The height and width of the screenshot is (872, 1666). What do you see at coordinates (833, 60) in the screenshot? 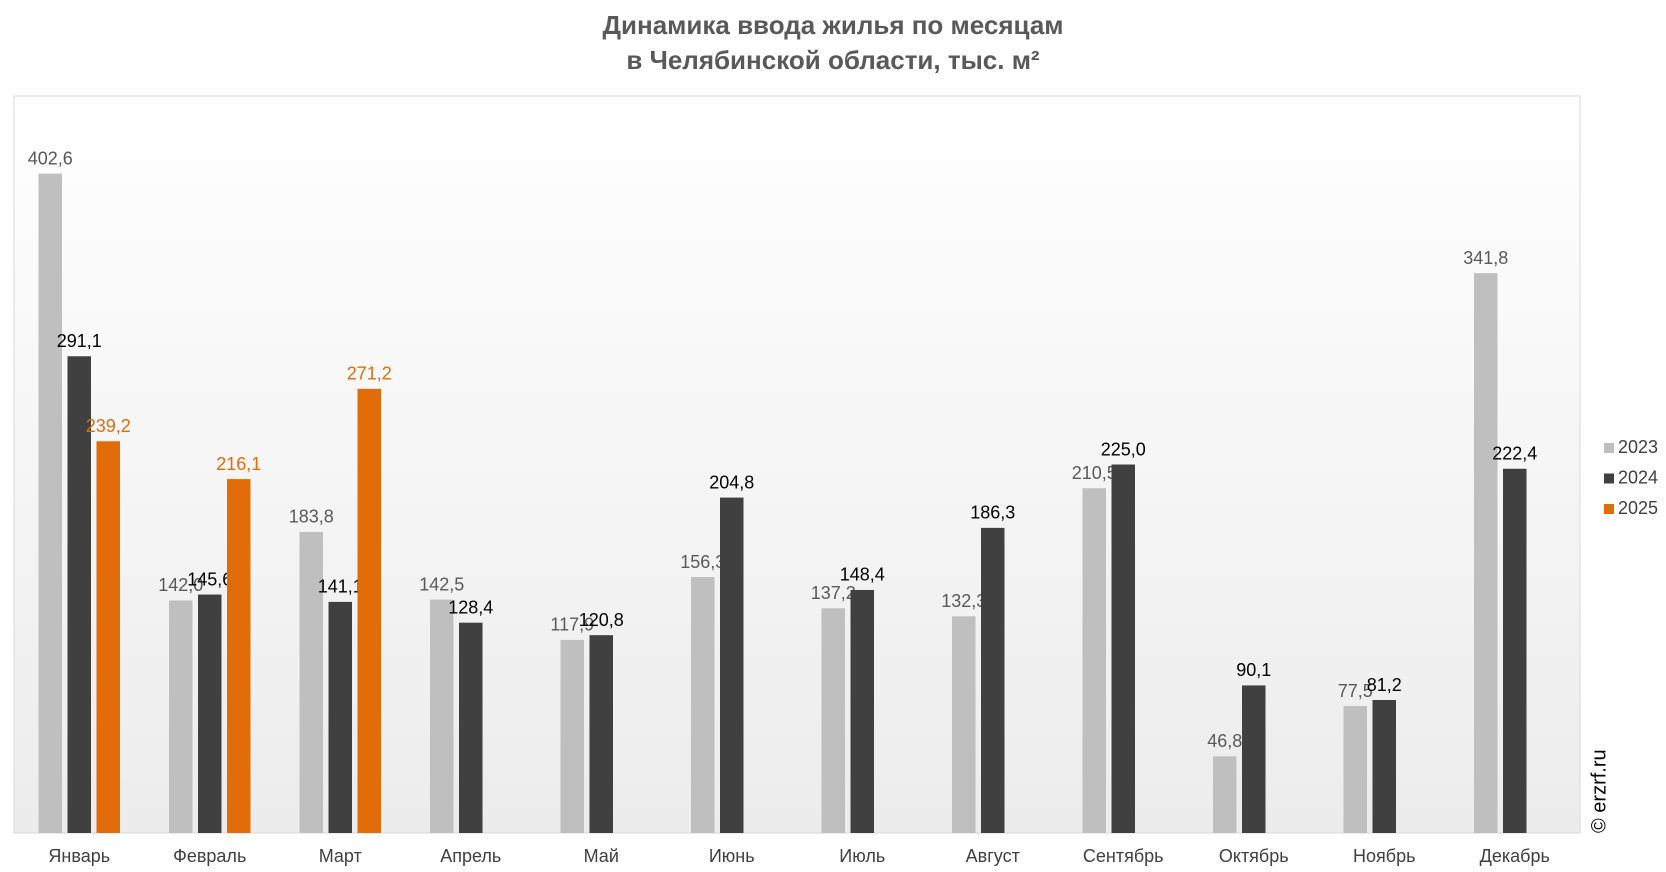
I see `chart-title: в Челябинской области, тыс. м²` at bounding box center [833, 60].